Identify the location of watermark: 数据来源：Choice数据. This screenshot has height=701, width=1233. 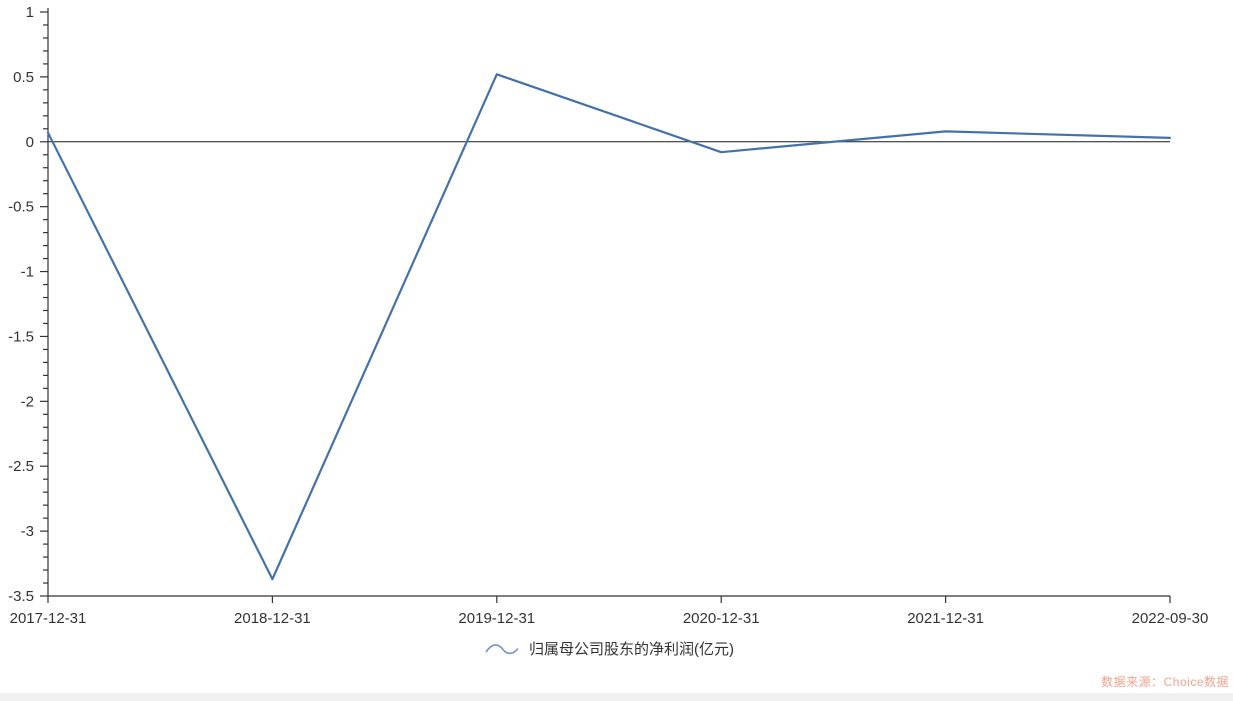
(1165, 682).